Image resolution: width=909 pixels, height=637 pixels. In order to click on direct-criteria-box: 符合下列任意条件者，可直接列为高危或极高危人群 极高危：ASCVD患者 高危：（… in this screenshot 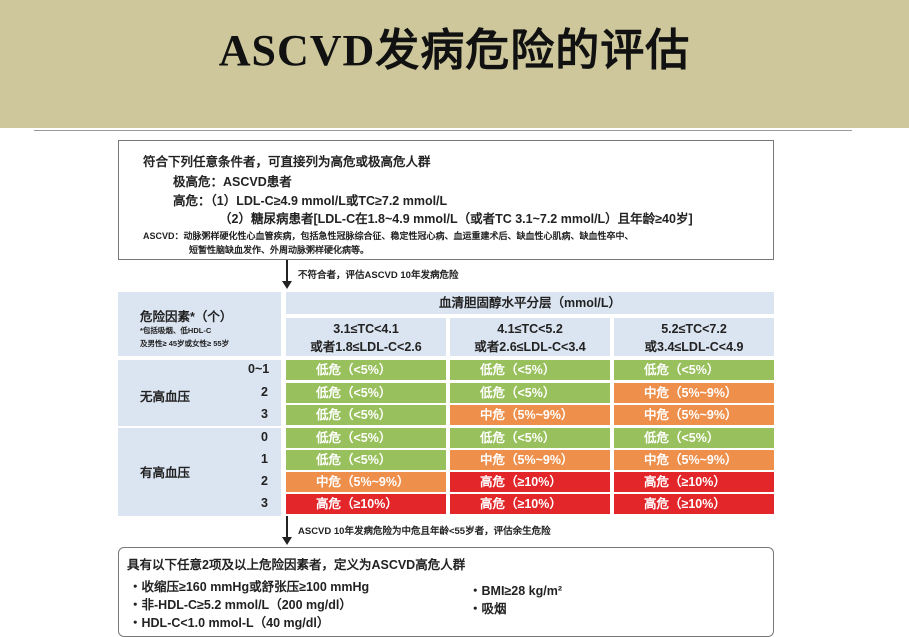, I will do `click(446, 200)`.